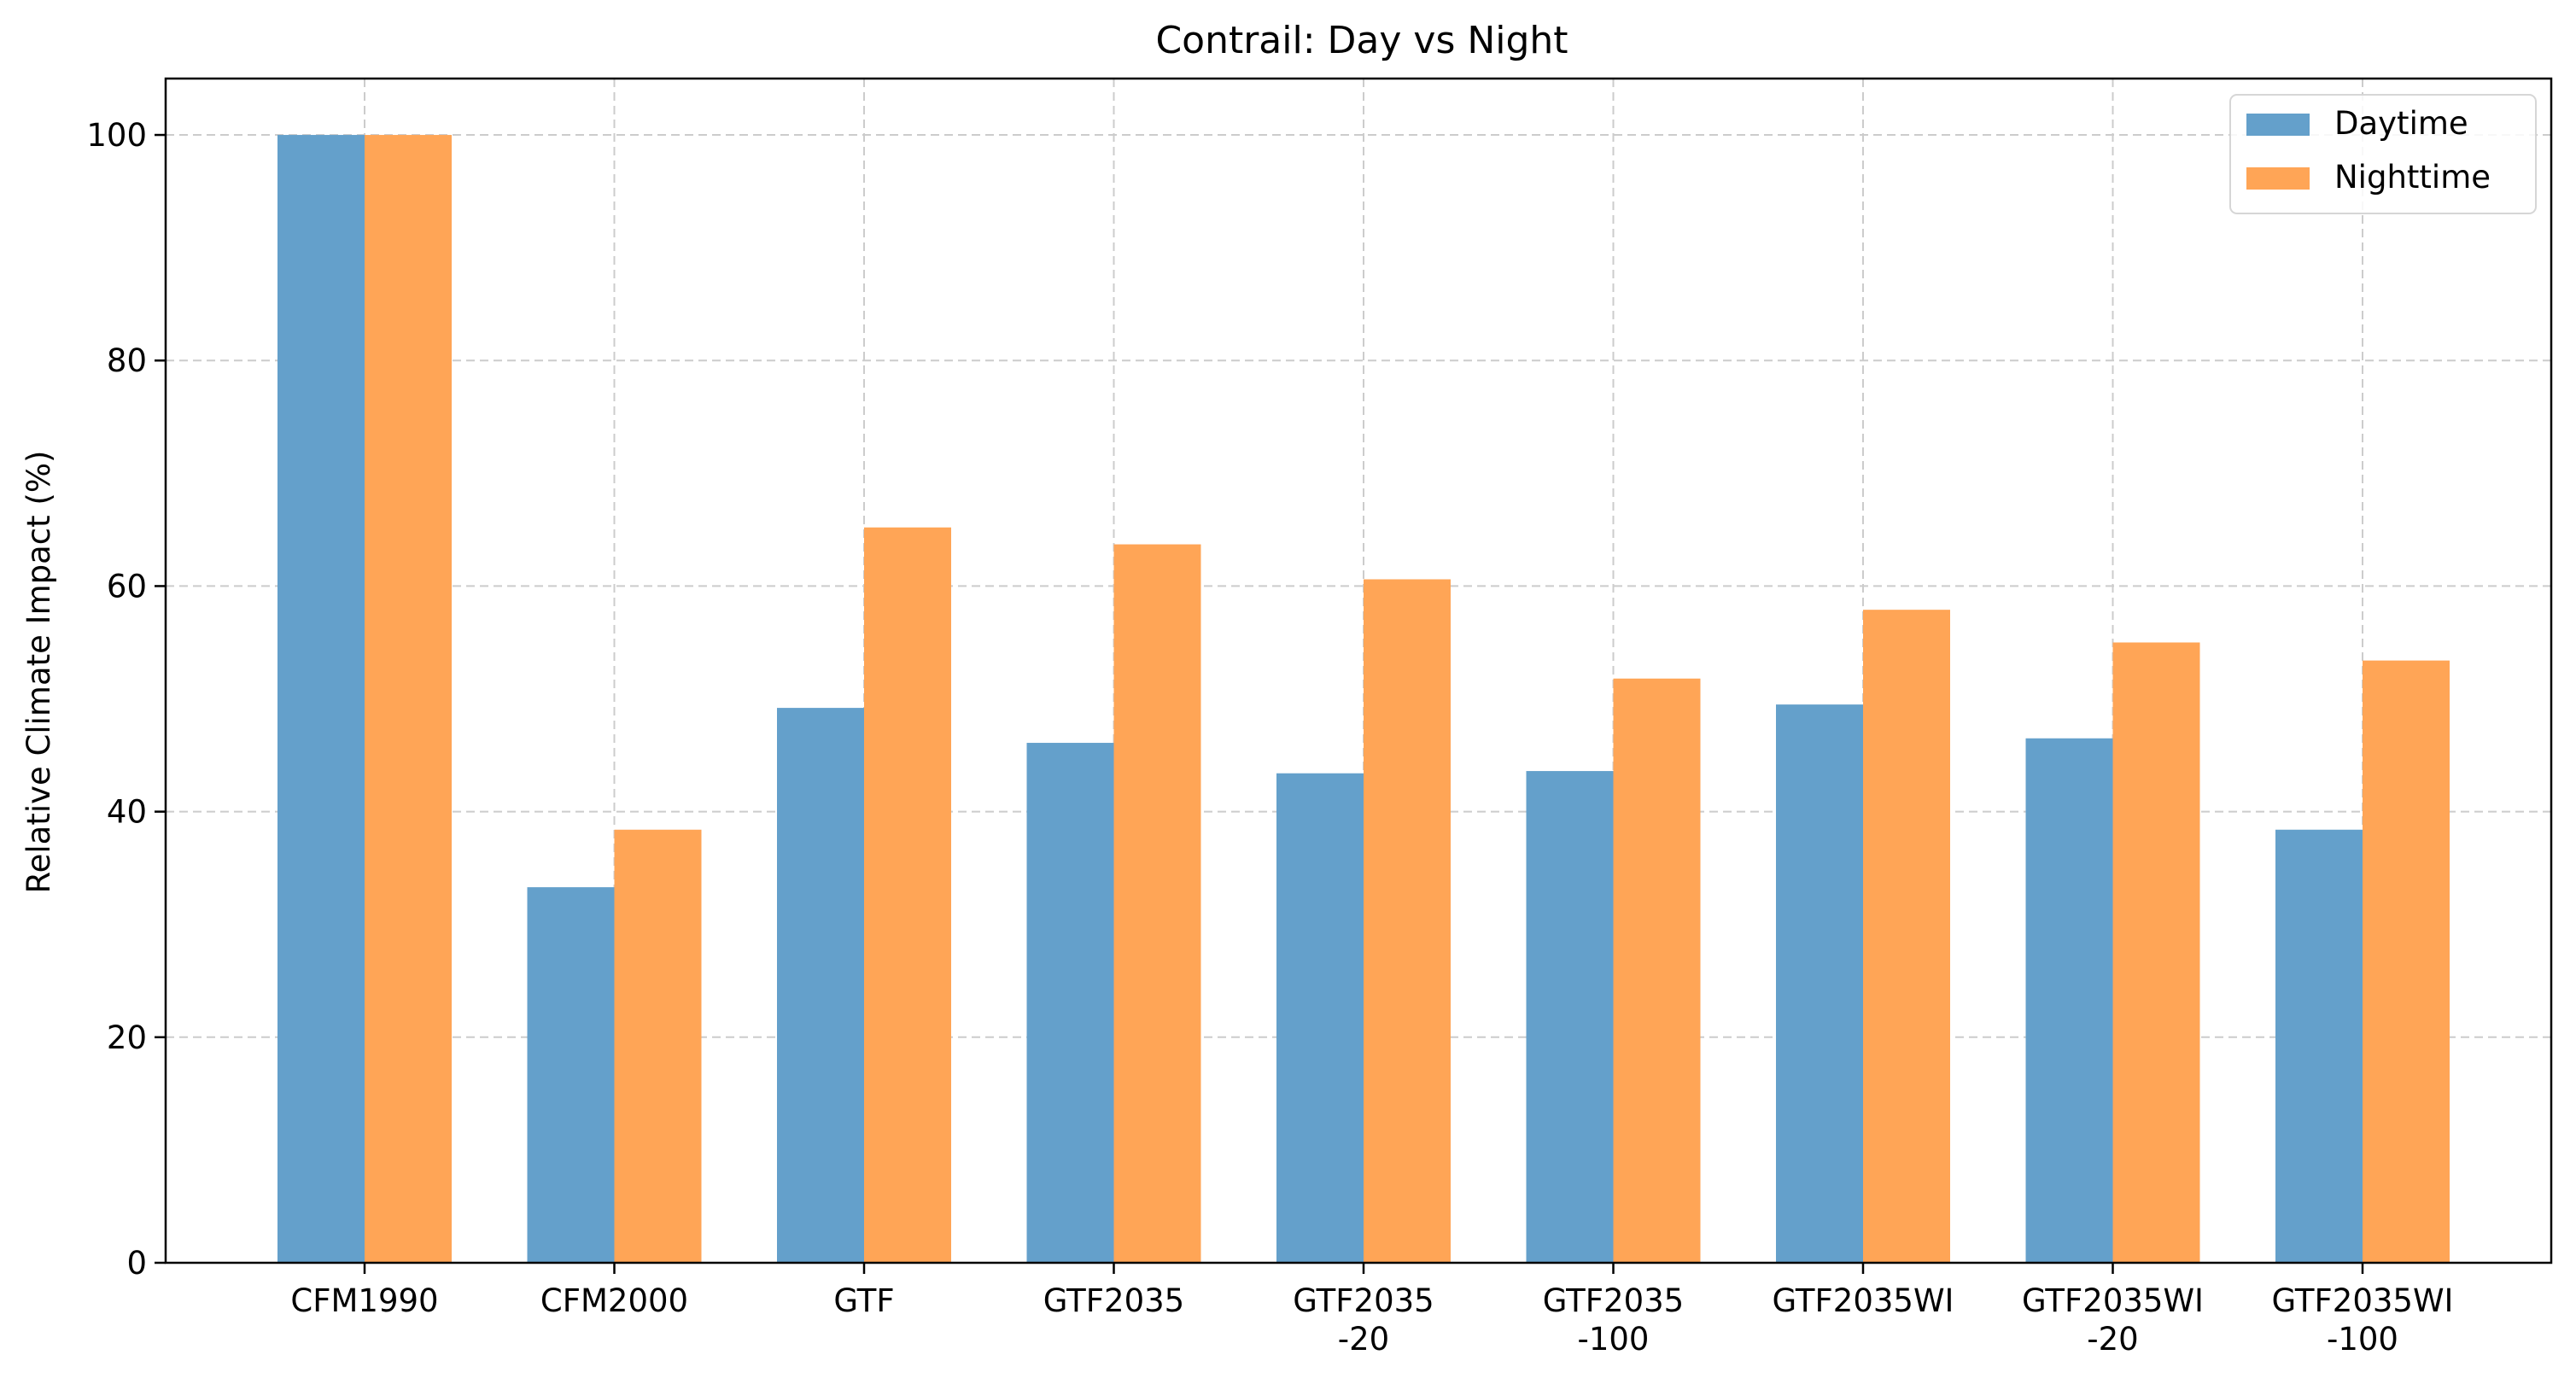  What do you see at coordinates (364, 1300) in the screenshot?
I see `x-tick-label: CFM1990` at bounding box center [364, 1300].